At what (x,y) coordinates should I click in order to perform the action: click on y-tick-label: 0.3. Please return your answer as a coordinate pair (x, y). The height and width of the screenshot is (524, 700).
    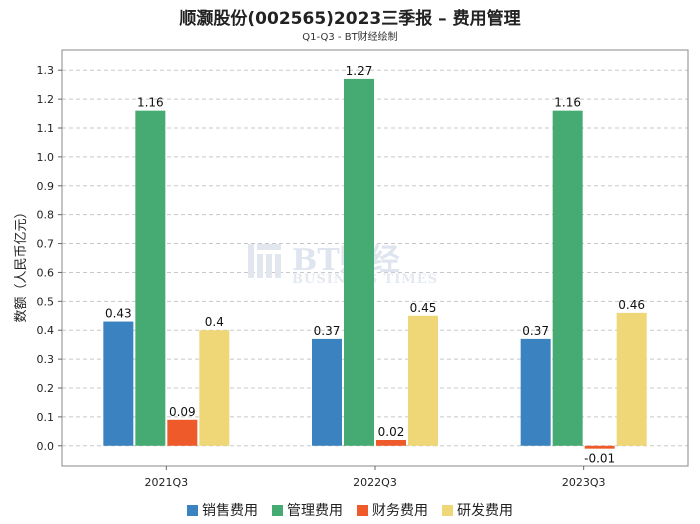
    Looking at the image, I should click on (46, 359).